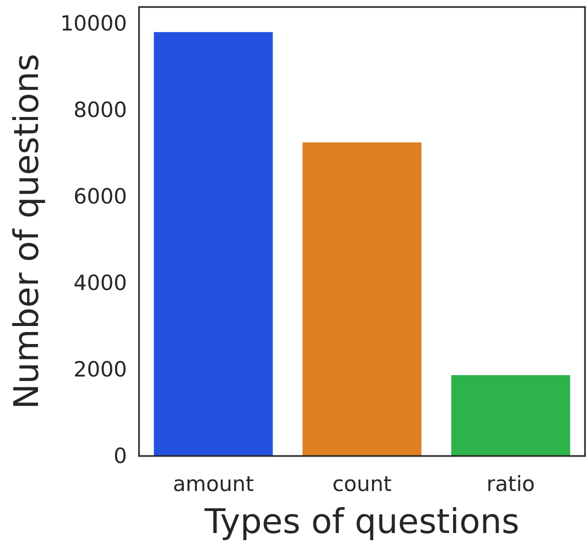 The image size is (587, 545). What do you see at coordinates (93, 23) in the screenshot?
I see `y-tick-label: 10000` at bounding box center [93, 23].